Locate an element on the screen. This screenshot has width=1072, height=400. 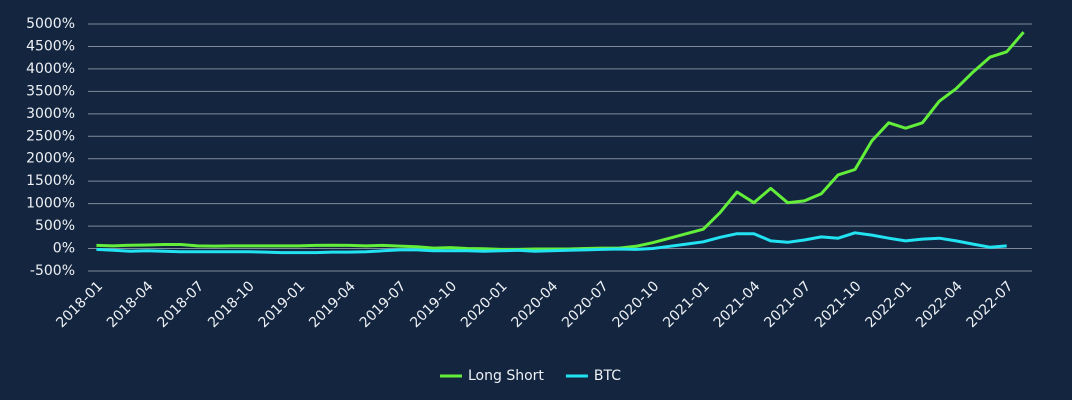
y-tick-label: 5000% is located at coordinates (50, 24).